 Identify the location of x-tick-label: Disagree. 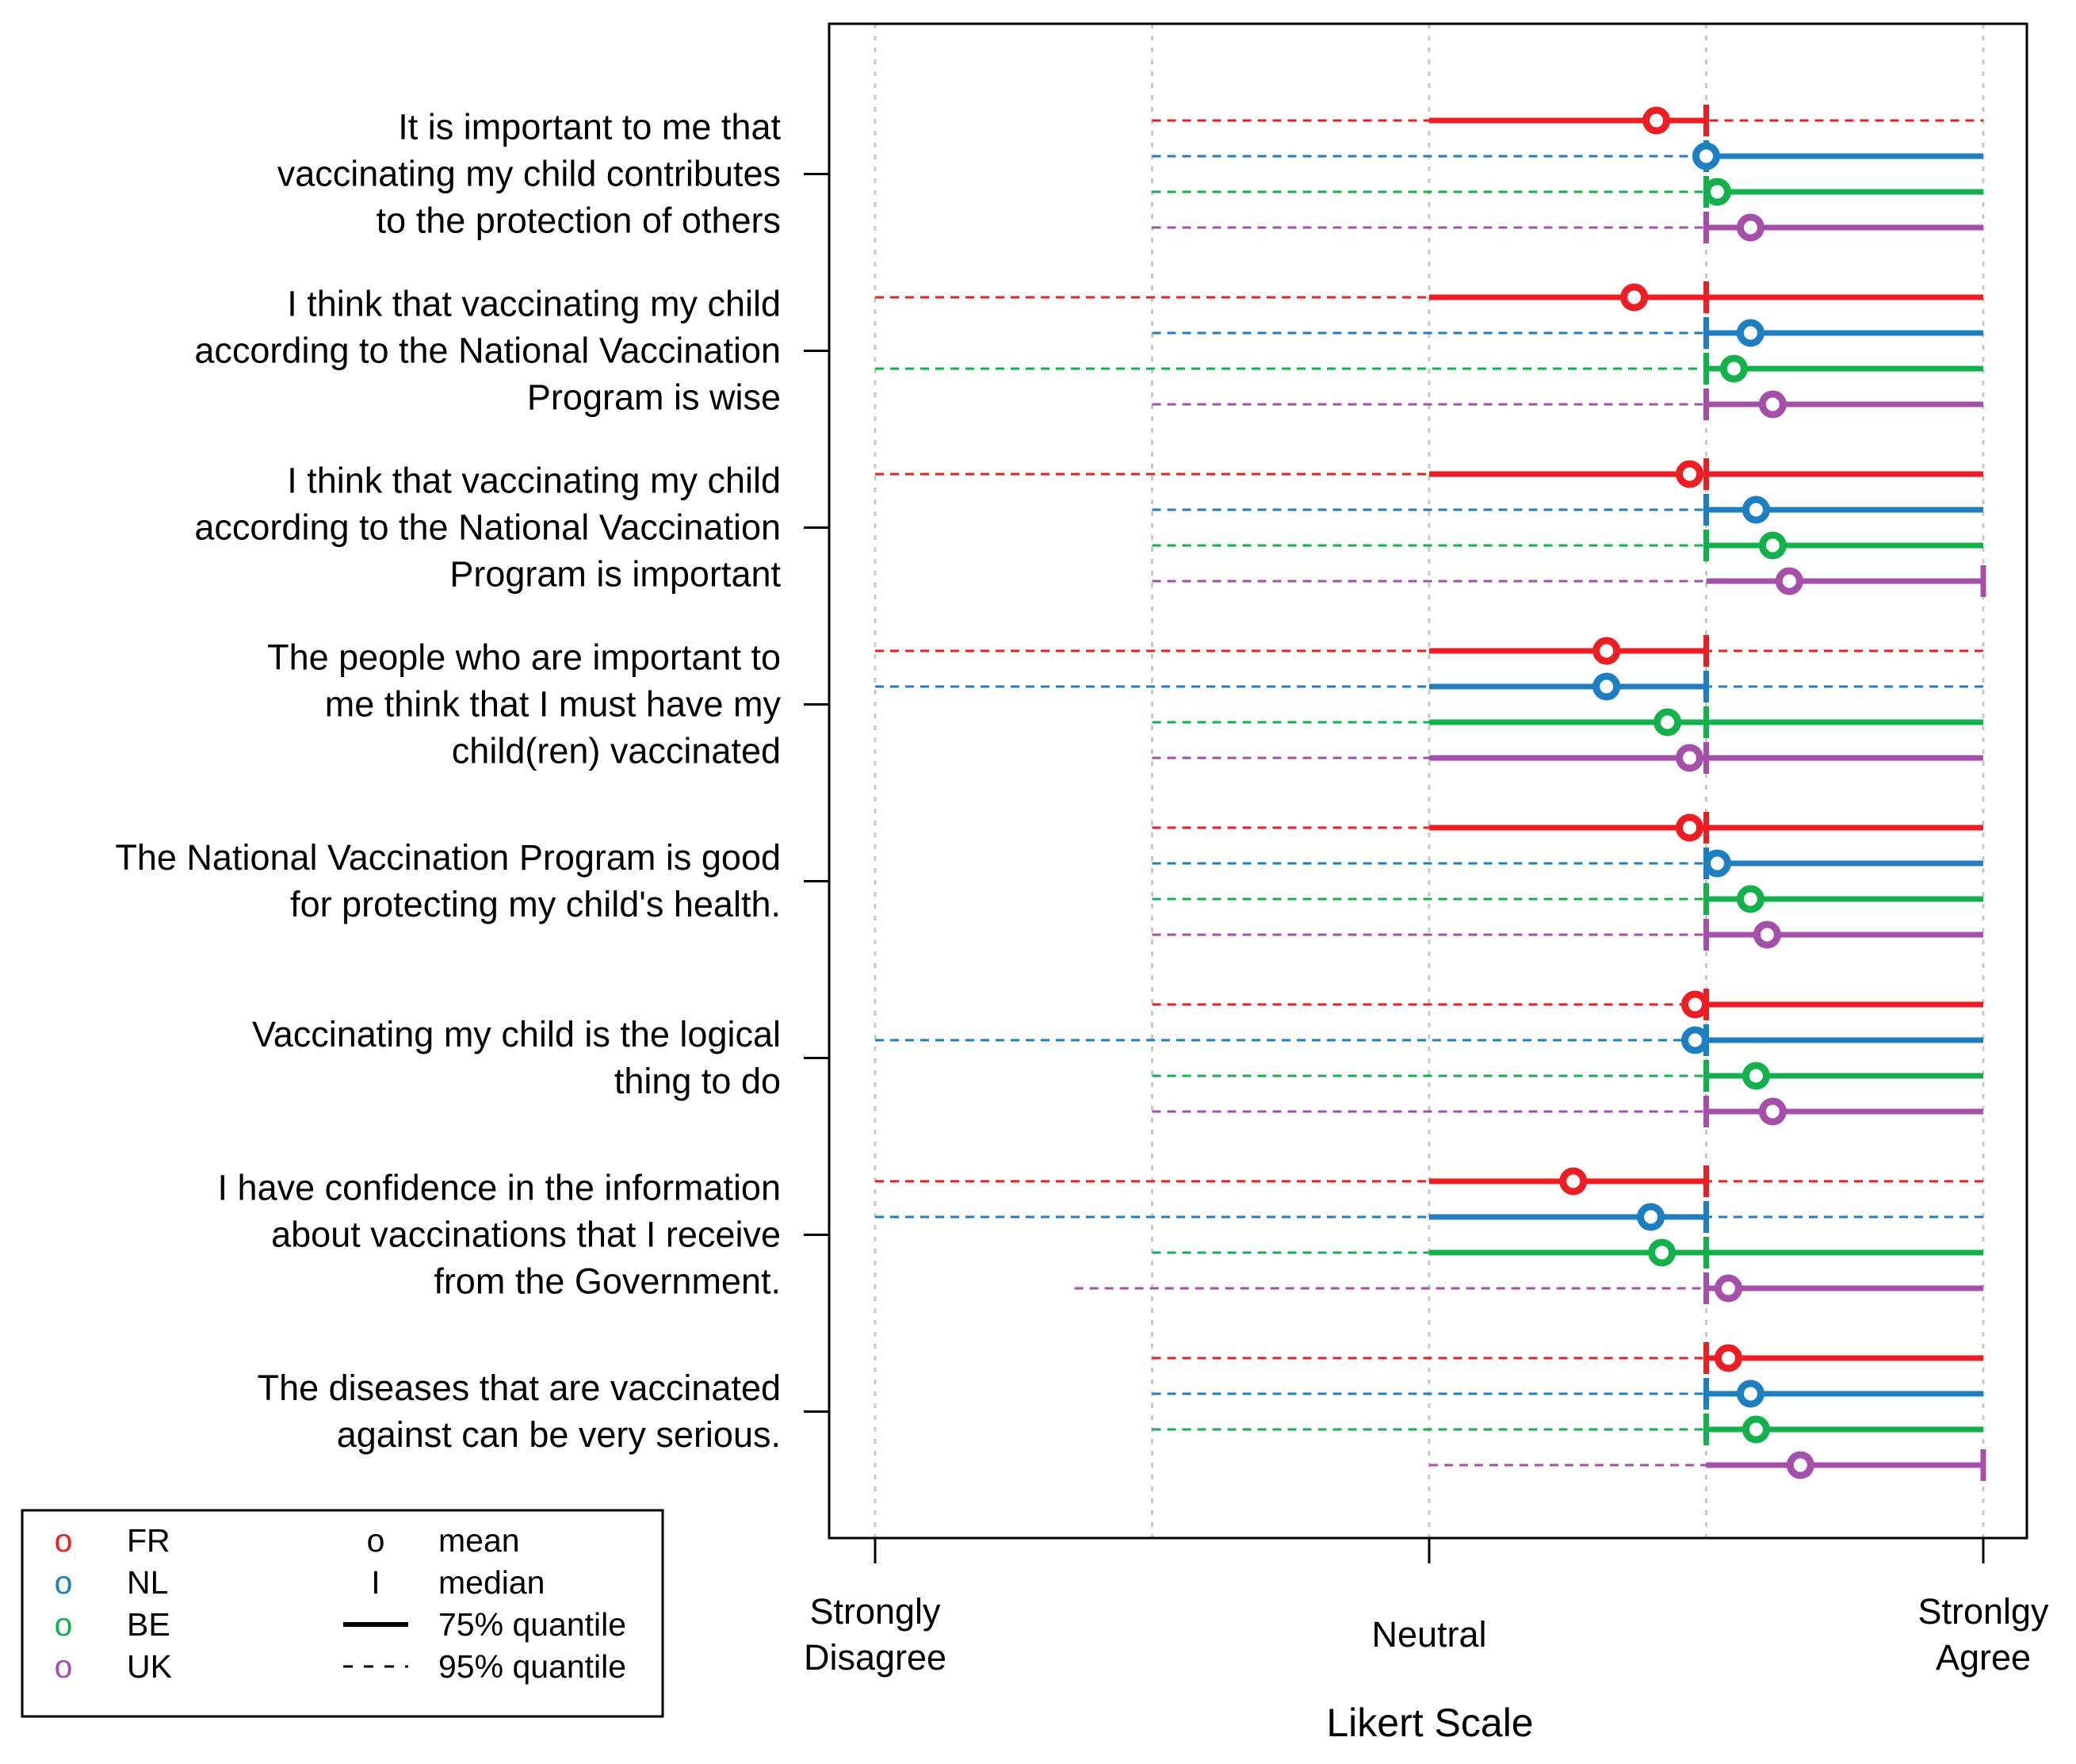
(875, 1657).